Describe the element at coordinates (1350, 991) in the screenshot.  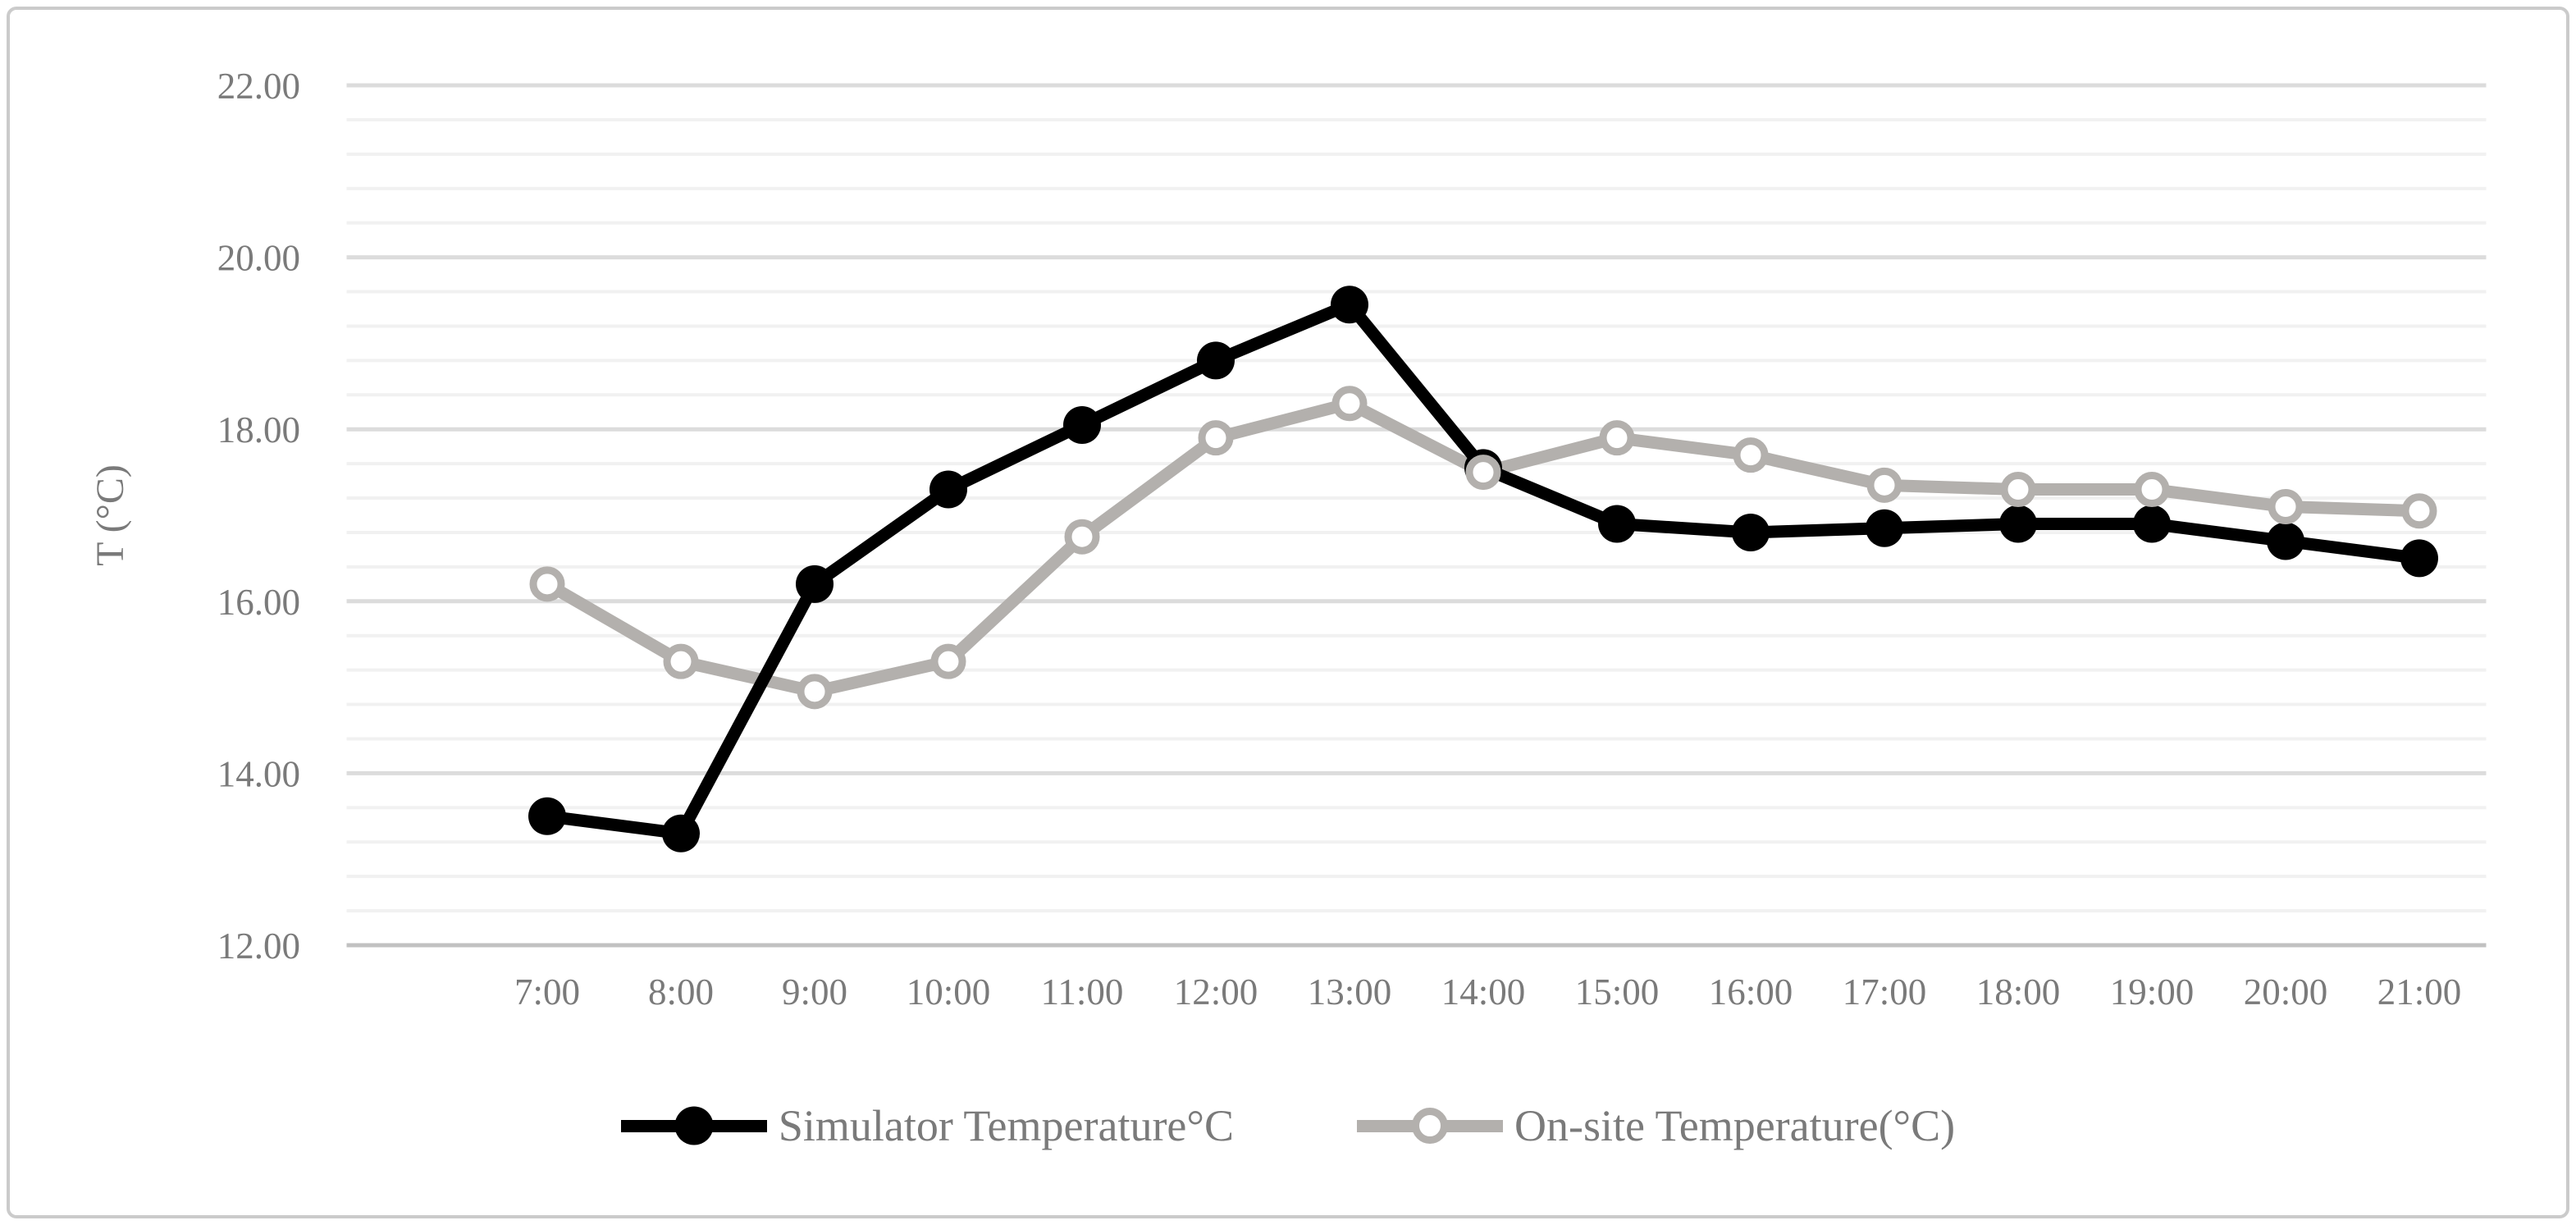
I see `x-tick-label: 13:00` at that location.